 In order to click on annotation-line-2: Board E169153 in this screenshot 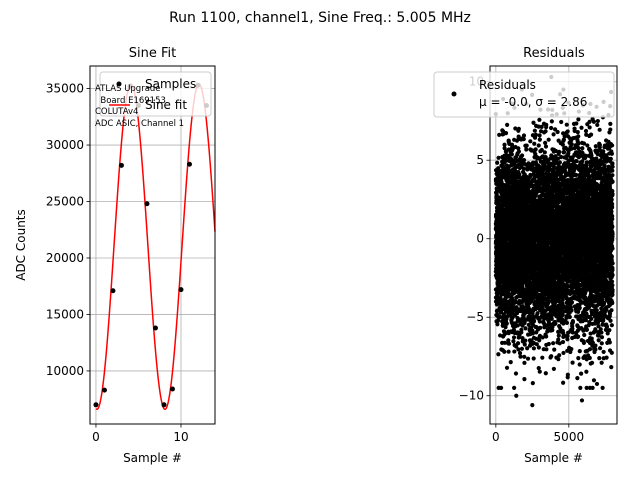, I will do `click(130, 101)`.